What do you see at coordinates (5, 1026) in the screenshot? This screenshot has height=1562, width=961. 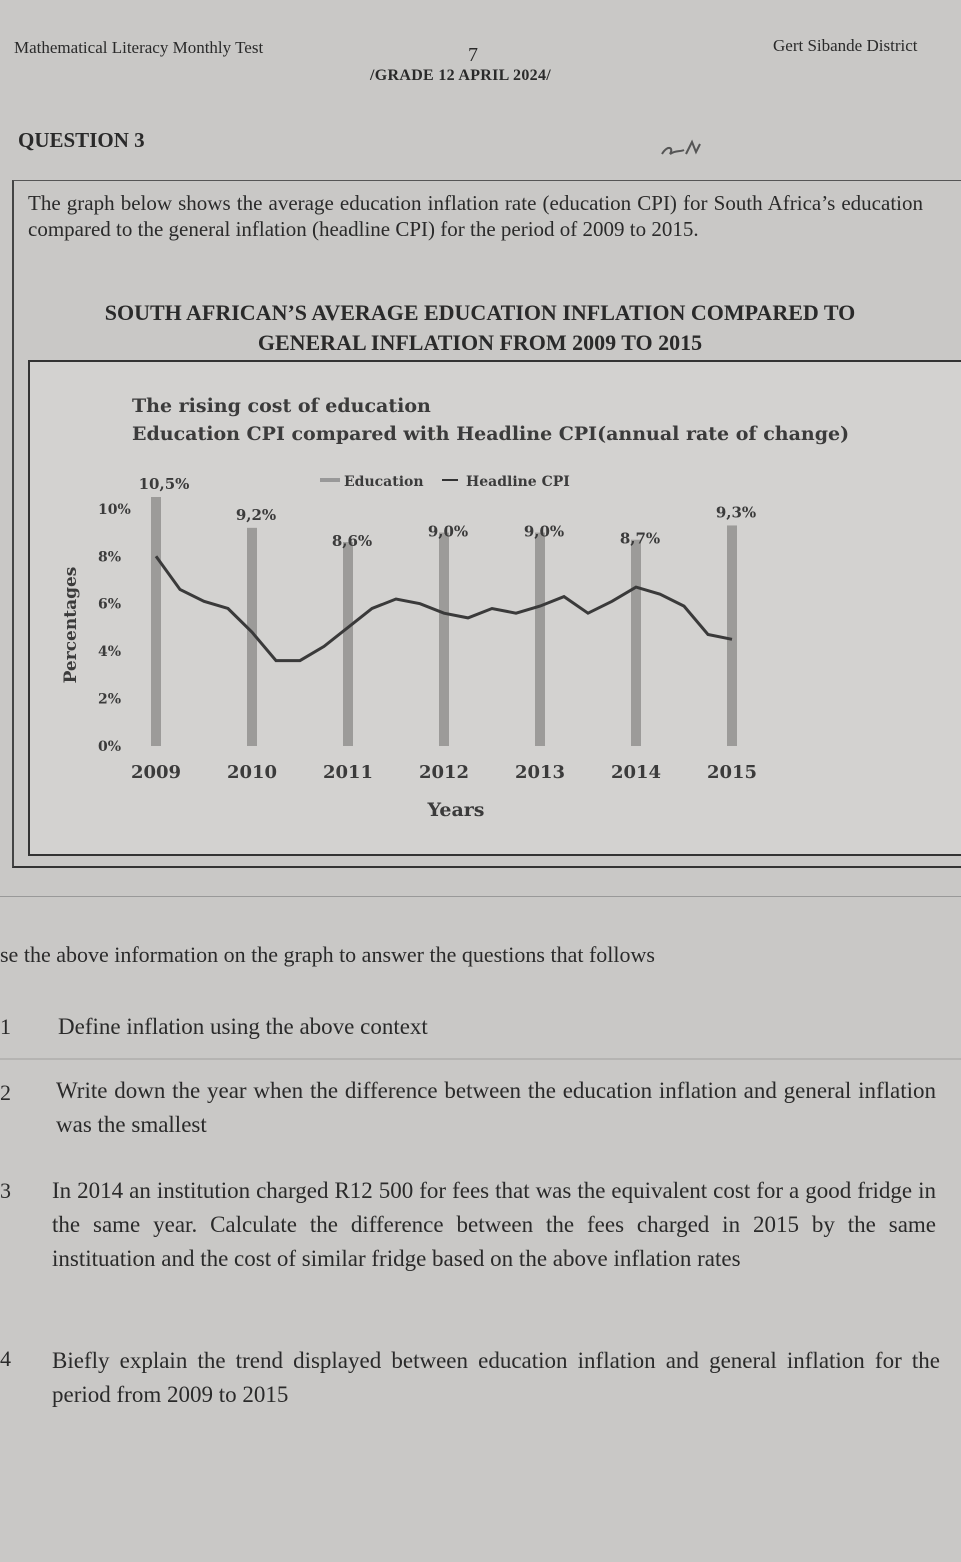 I see `question-number-1: 1` at bounding box center [5, 1026].